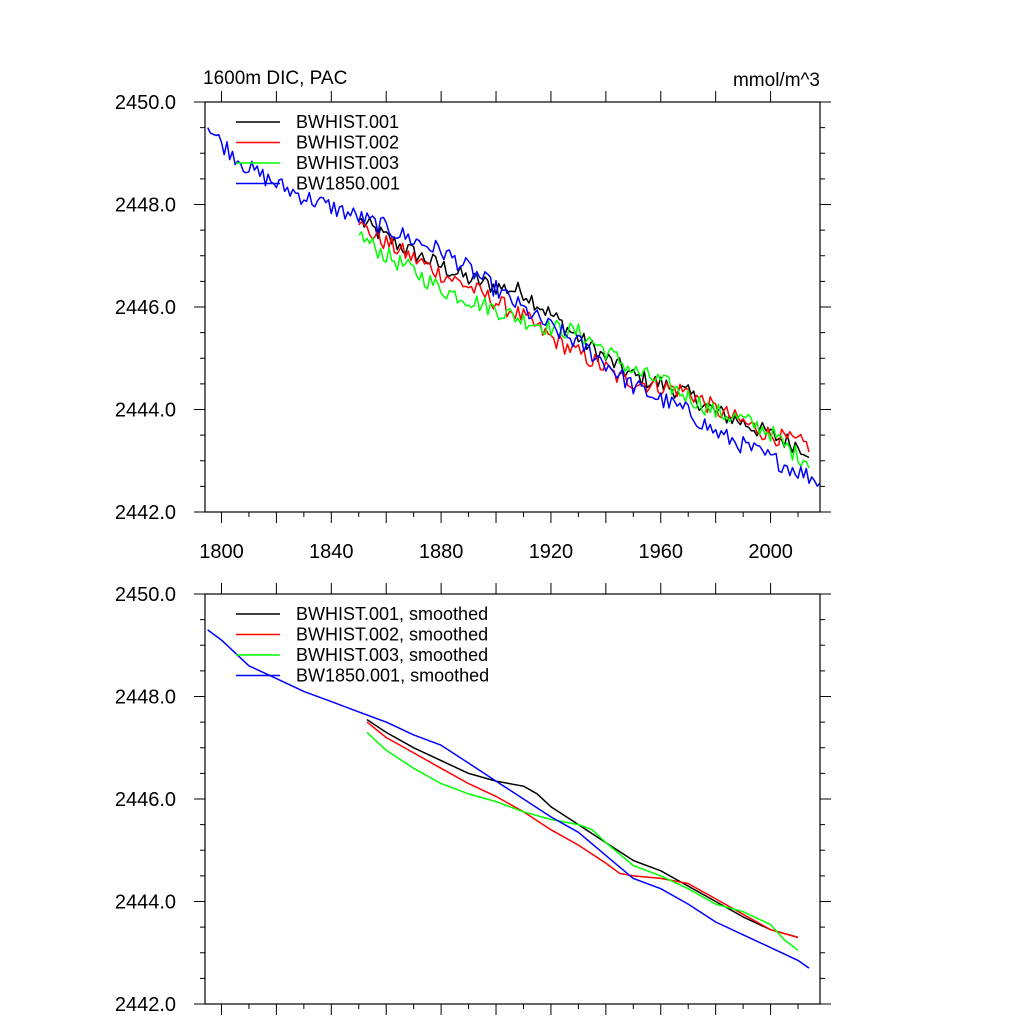 The width and height of the screenshot is (1024, 1024). I want to click on legend-label-bw1850-001: BW1850.001, so click(348, 184).